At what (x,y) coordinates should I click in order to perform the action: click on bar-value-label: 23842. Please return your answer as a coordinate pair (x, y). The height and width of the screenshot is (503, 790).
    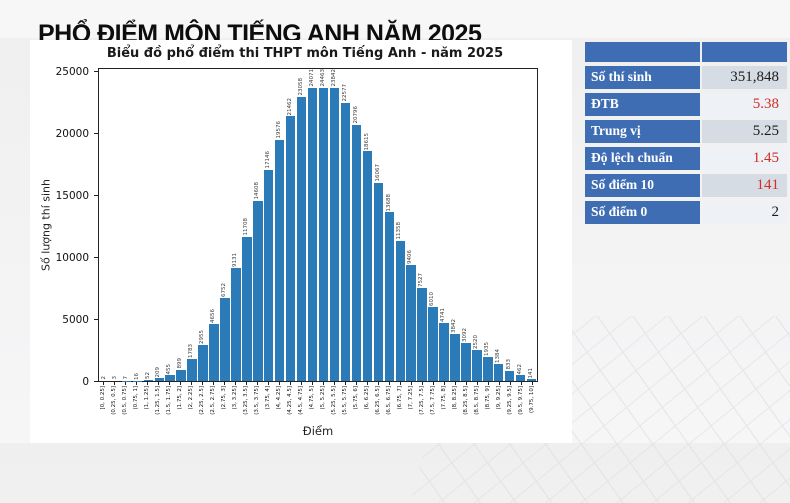
    Looking at the image, I should click on (335, 78).